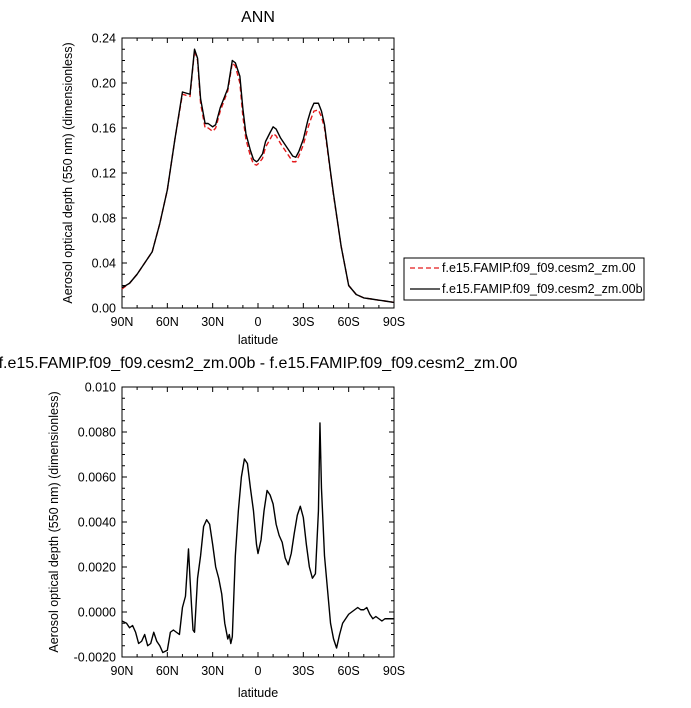  What do you see at coordinates (258, 693) in the screenshot?
I see `bottom-x-axis-label: latitude` at bounding box center [258, 693].